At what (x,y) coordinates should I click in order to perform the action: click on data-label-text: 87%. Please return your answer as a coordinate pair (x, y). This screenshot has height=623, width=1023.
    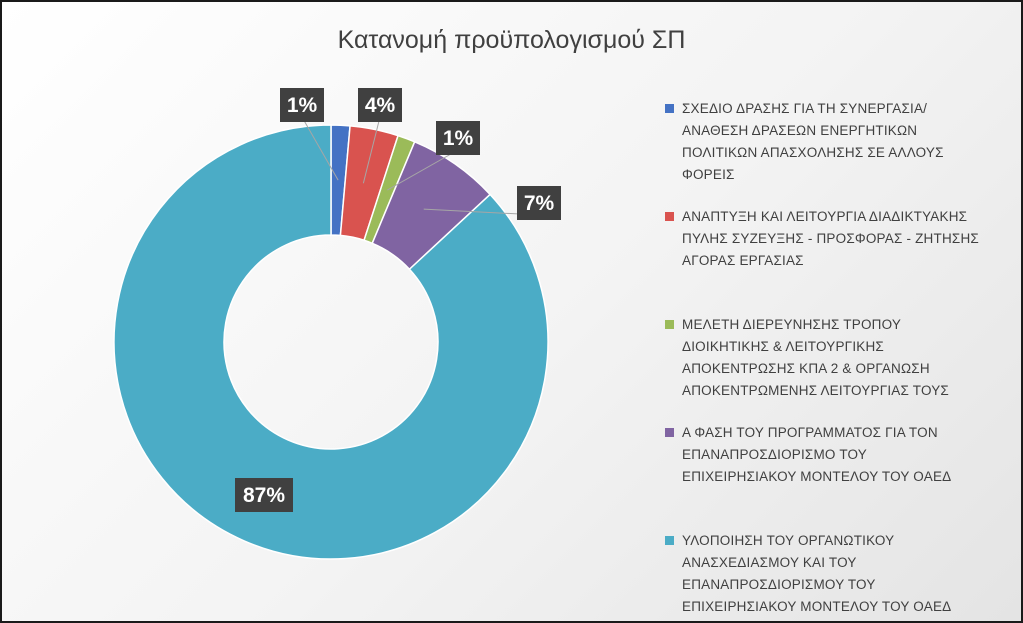
    Looking at the image, I should click on (264, 495).